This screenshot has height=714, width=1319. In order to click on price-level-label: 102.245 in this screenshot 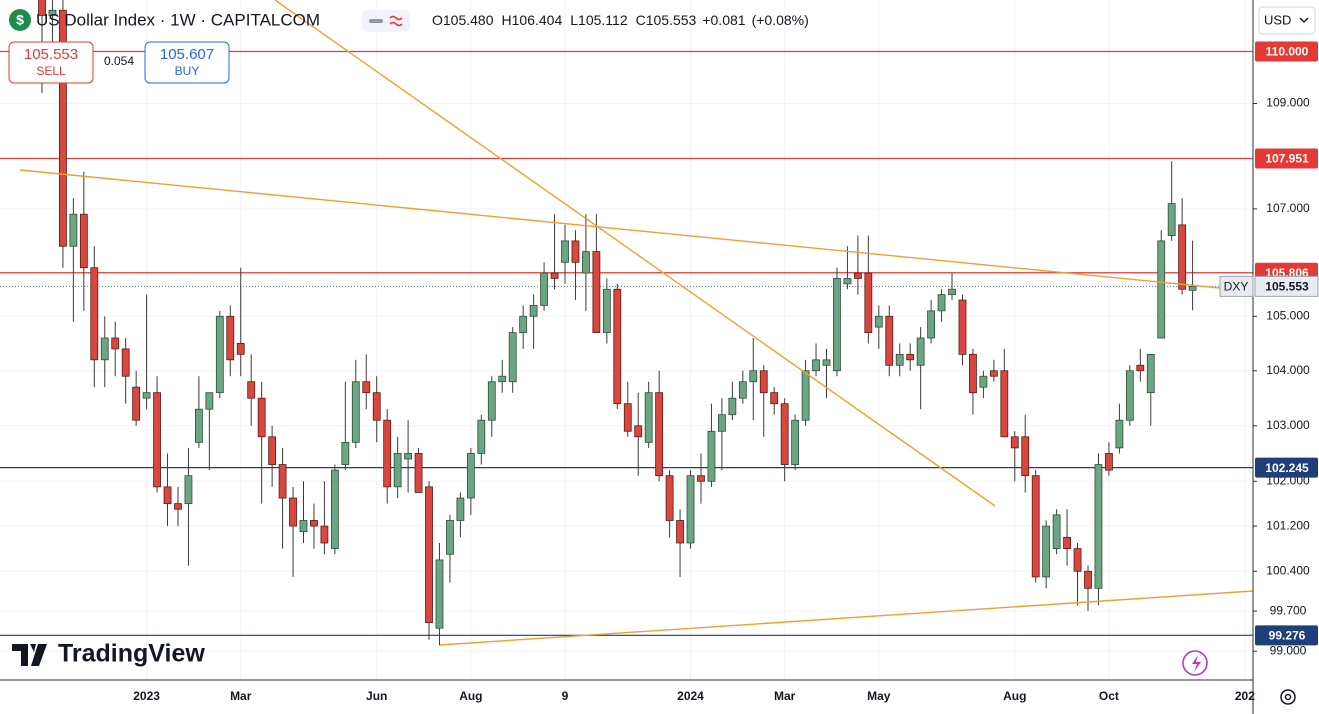, I will do `click(1287, 468)`.